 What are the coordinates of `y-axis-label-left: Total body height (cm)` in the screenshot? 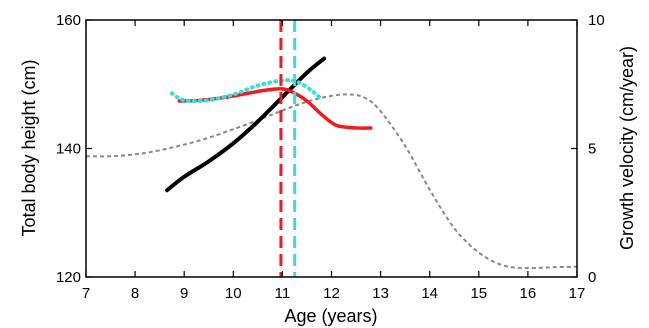 It's located at (29, 147).